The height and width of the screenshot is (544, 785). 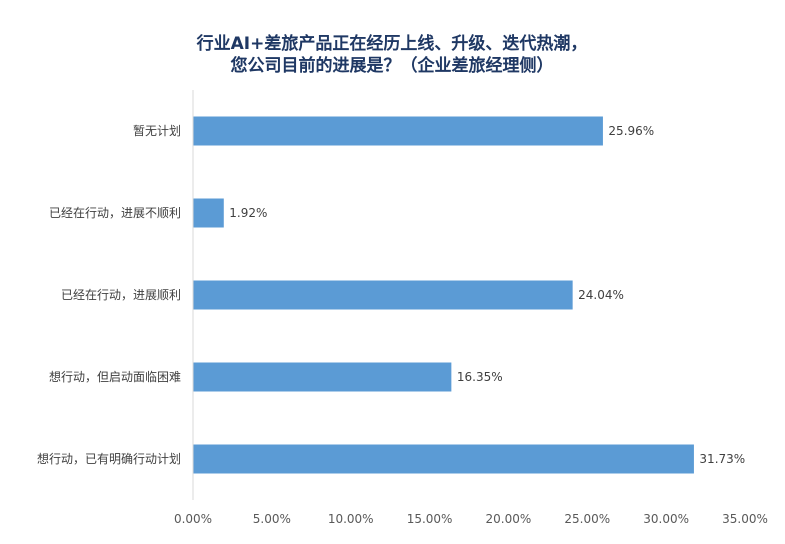 What do you see at coordinates (480, 377) in the screenshot?
I see `data-label: 16.35%` at bounding box center [480, 377].